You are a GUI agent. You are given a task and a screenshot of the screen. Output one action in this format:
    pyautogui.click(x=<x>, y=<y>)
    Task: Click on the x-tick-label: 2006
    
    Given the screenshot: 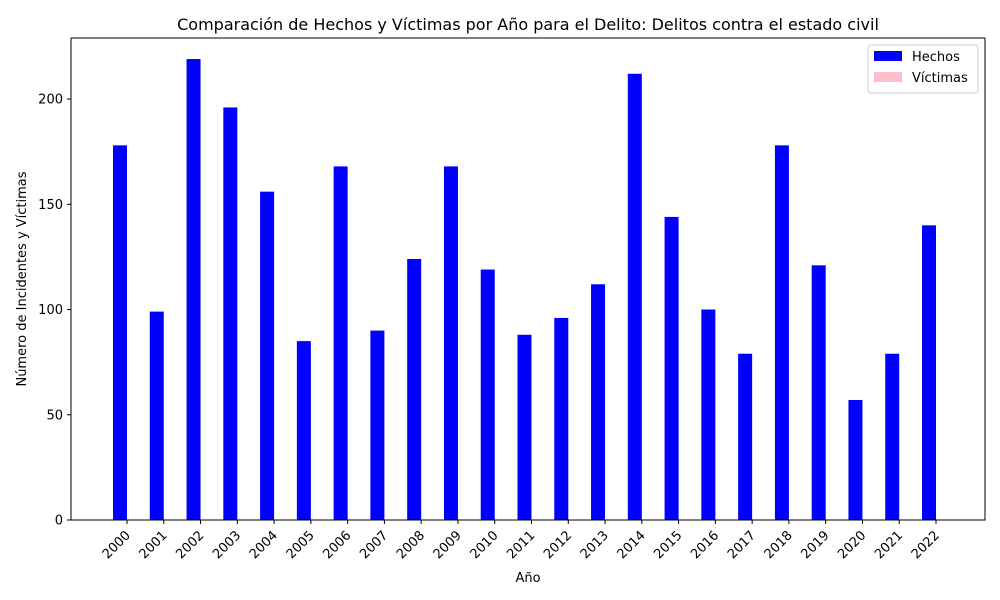 What is the action you would take?
    pyautogui.click(x=337, y=545)
    